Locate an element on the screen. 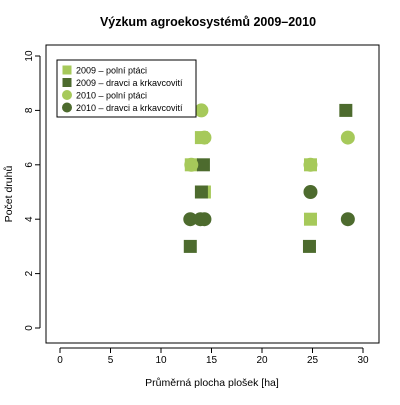  y-tick-label: 0 is located at coordinates (29, 328).